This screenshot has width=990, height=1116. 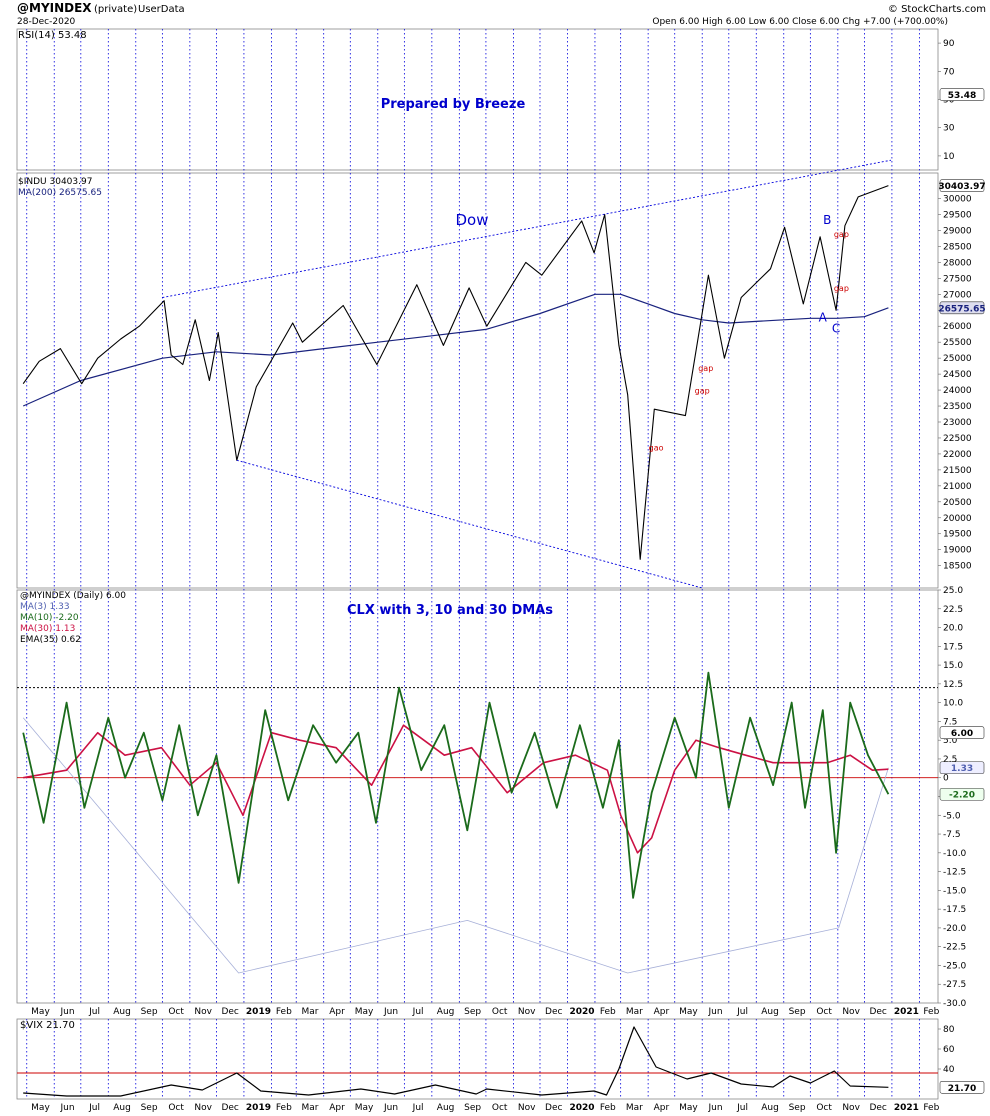 What do you see at coordinates (453, 104) in the screenshot?
I see `prepared-by-annotation: Prepared by Breeze` at bounding box center [453, 104].